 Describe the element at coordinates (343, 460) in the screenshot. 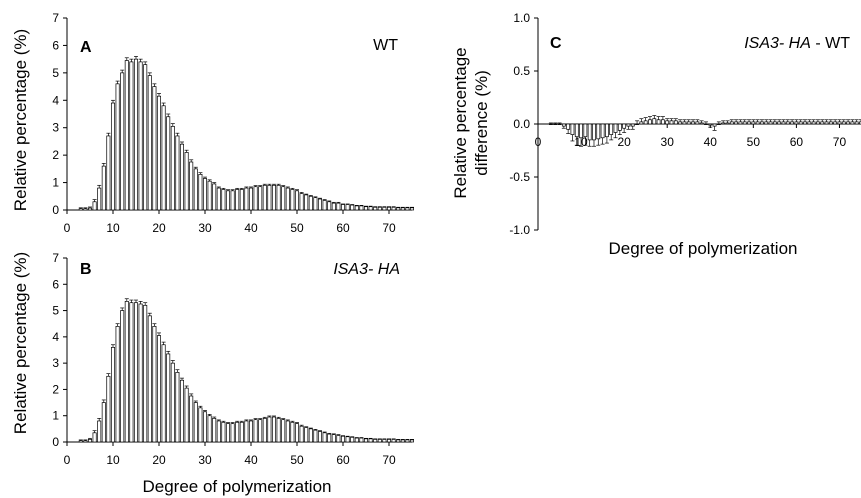

I see `panel-b-x-tick-label: 60` at that location.